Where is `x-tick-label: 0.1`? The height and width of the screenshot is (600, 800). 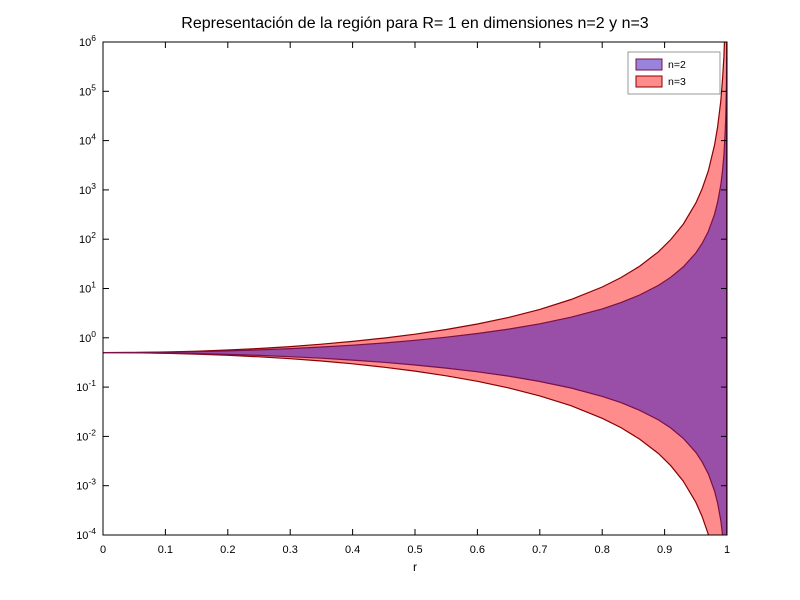 x-tick-label: 0.1 is located at coordinates (165, 550).